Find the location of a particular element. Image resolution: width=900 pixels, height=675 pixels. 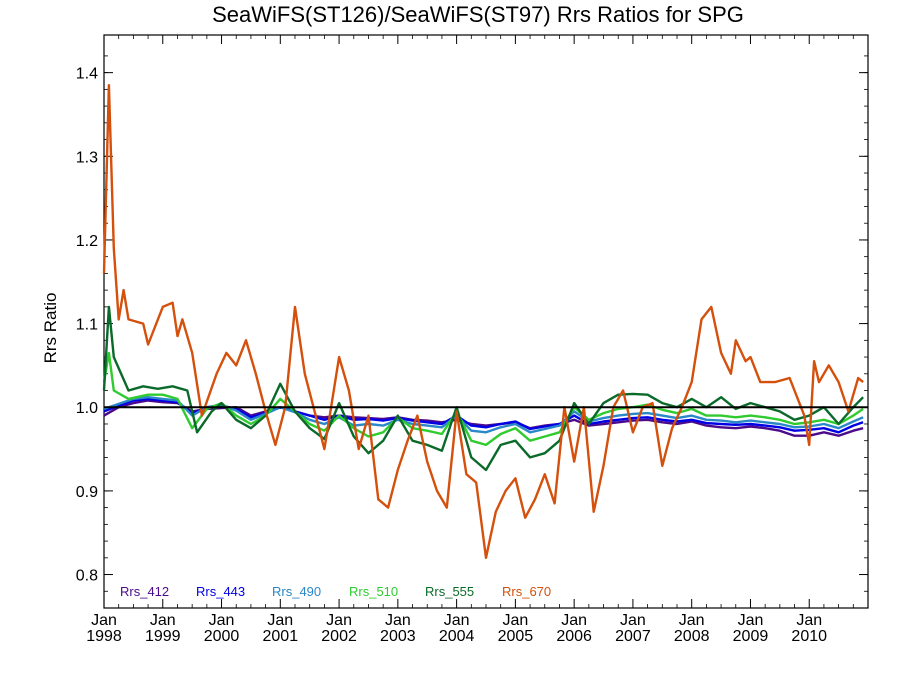

legend-entry-rrs-490: Rrs_490 is located at coordinates (296, 591).